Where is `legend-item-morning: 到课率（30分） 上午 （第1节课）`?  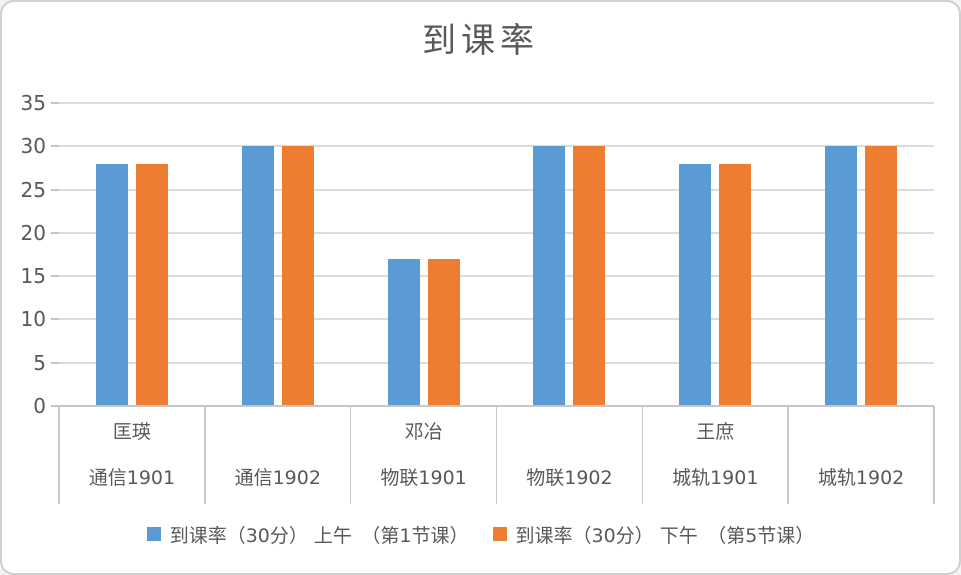
legend-item-morning: 到课率（30分） 上午 （第1节课） is located at coordinates (307, 534).